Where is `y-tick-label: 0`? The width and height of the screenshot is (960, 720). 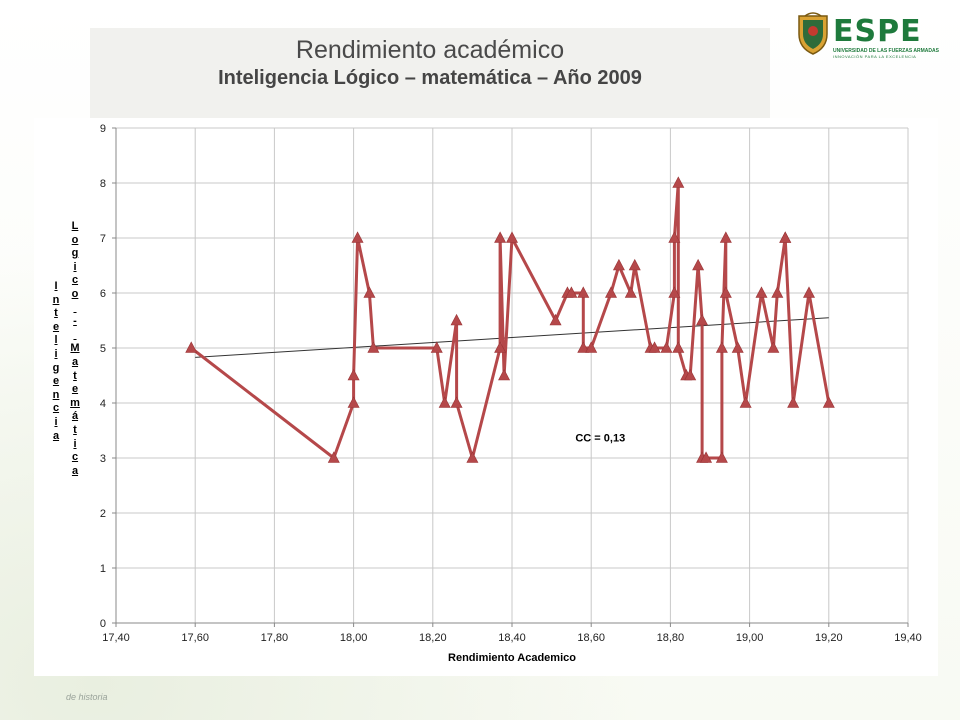
y-tick-label: 0 is located at coordinates (103, 624).